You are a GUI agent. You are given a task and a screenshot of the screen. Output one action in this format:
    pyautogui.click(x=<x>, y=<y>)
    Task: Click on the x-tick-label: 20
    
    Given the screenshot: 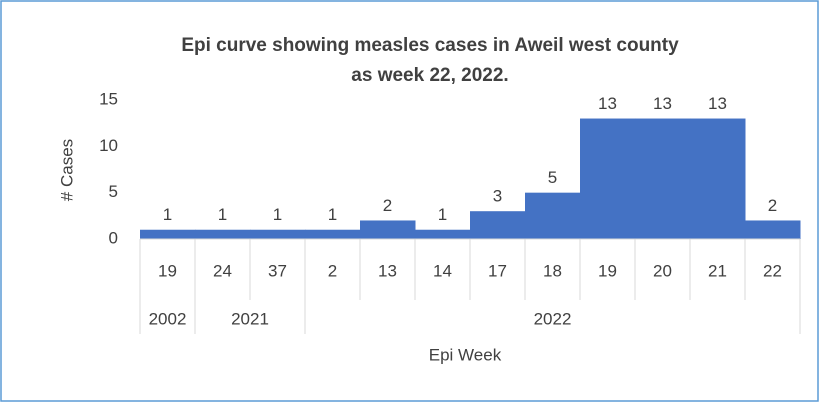 What is the action you would take?
    pyautogui.click(x=662, y=270)
    